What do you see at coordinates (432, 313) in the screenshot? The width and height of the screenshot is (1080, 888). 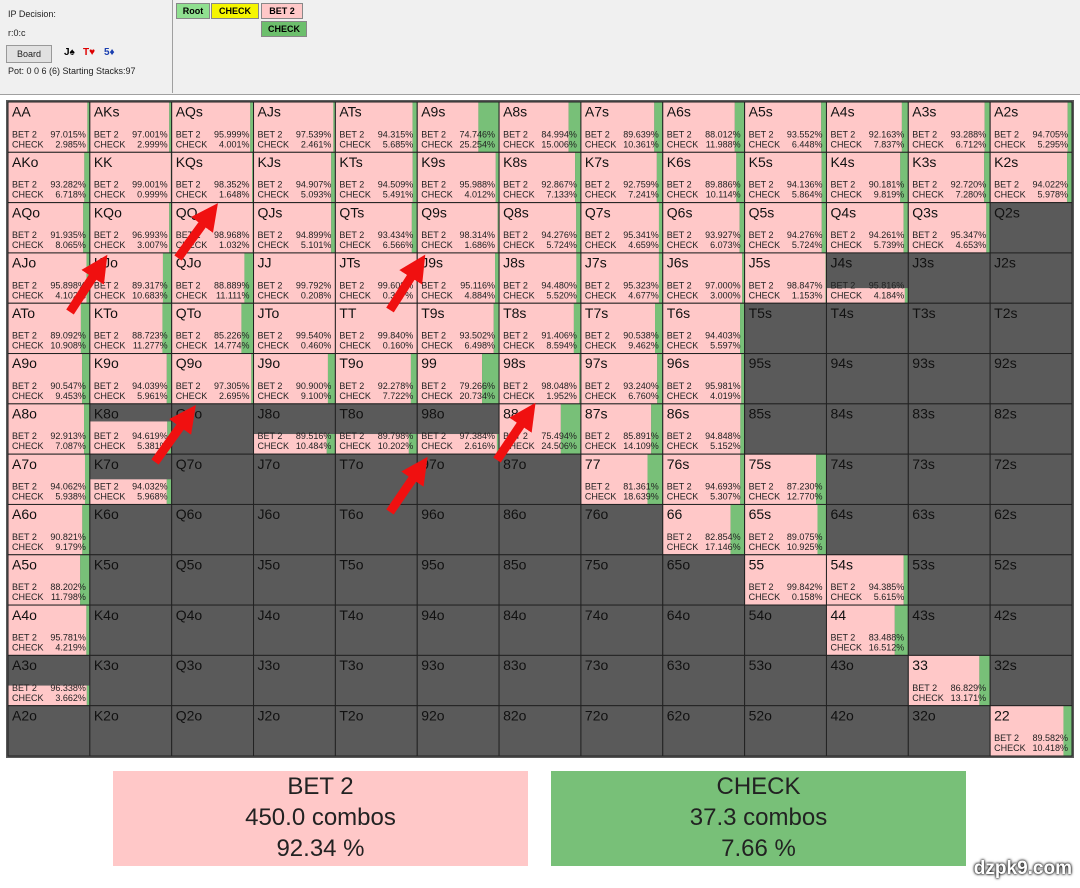 I see `hand-label: T9s` at bounding box center [432, 313].